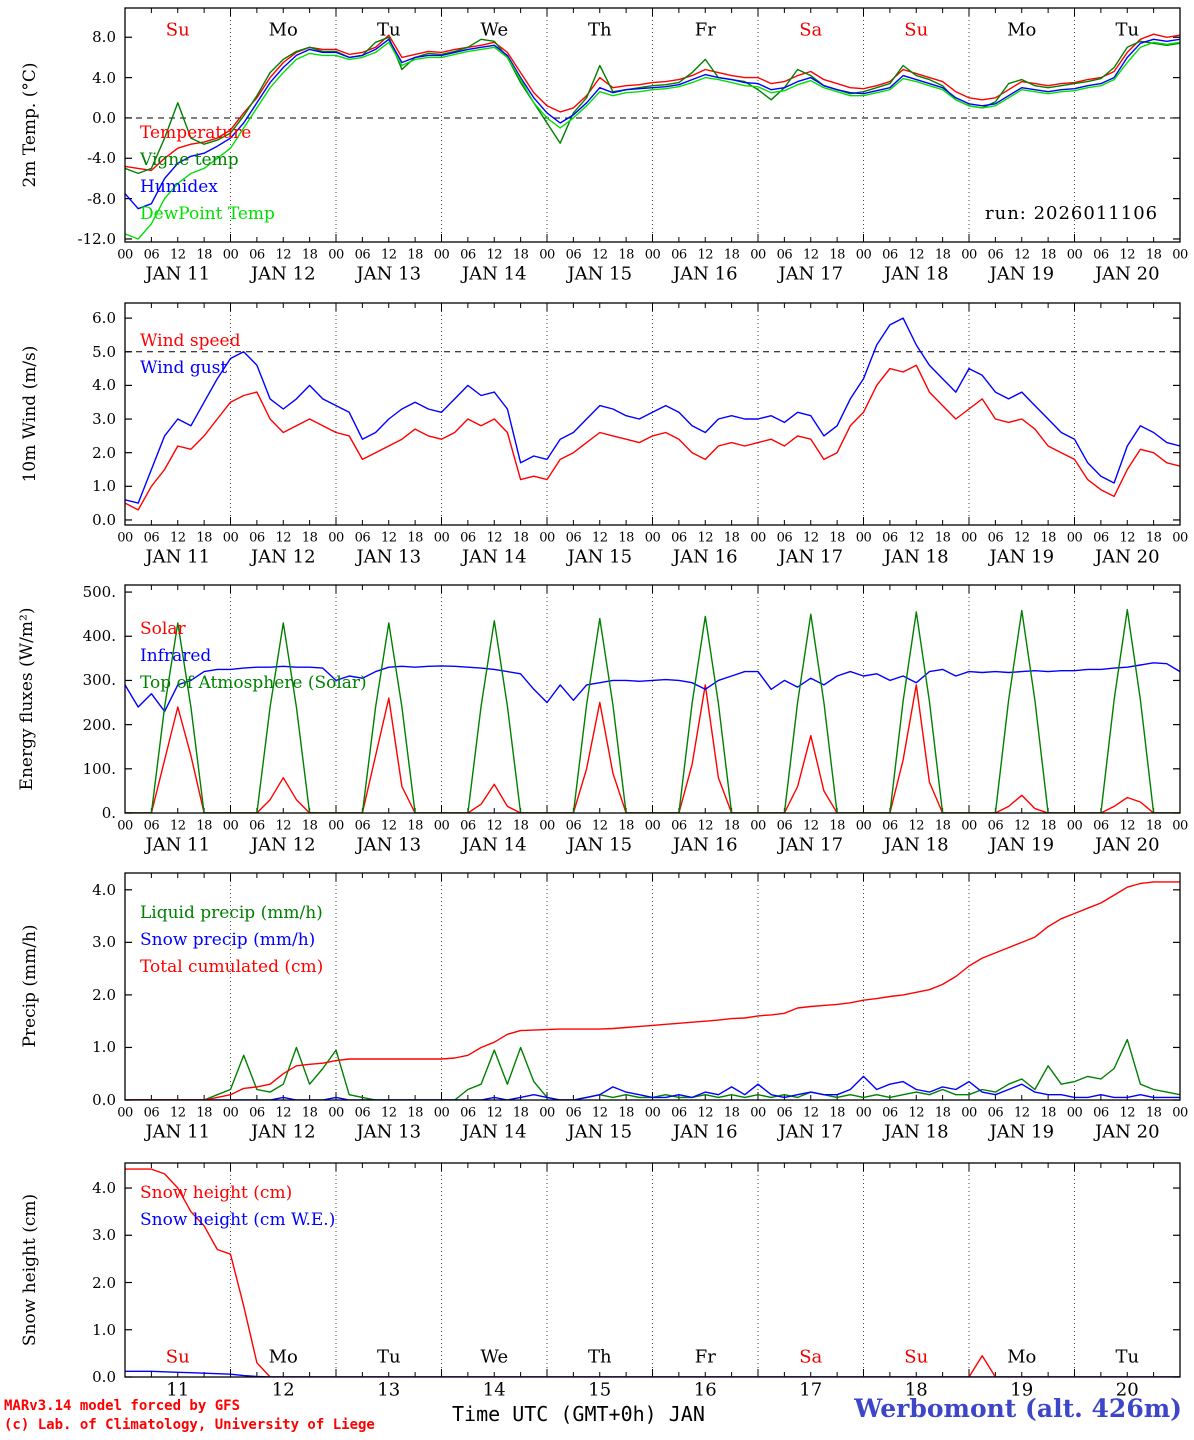 Image resolution: width=1194 pixels, height=1440 pixels. Describe the element at coordinates (494, 1390) in the screenshot. I see `day-number-label: 14` at that location.